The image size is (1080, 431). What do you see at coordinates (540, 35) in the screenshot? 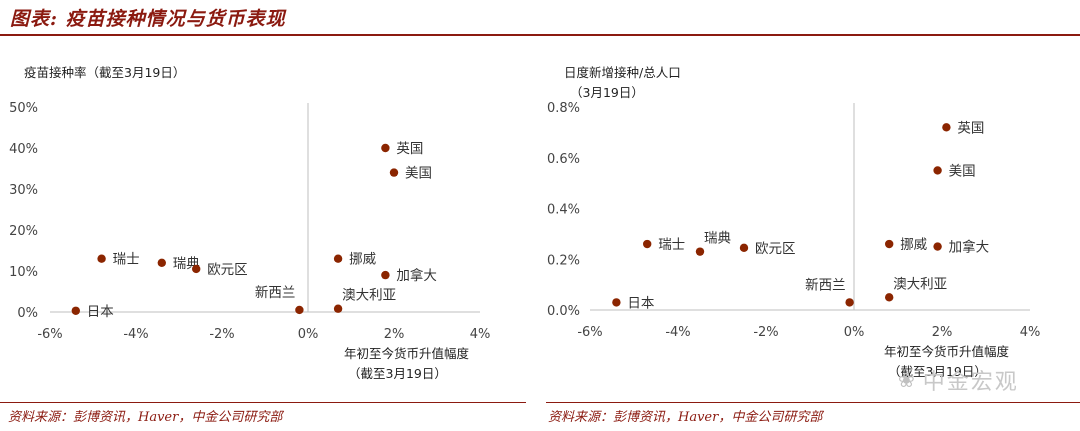
I see `title-divider` at bounding box center [540, 35].